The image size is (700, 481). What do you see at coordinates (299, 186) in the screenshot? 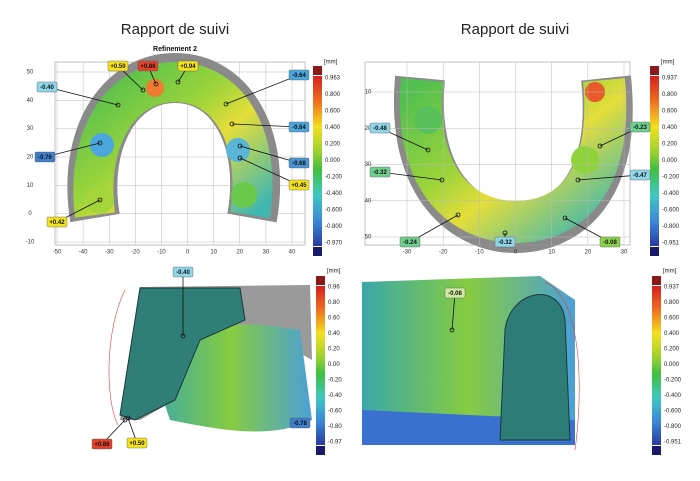
I see `callout-label: +0.45` at bounding box center [299, 186].